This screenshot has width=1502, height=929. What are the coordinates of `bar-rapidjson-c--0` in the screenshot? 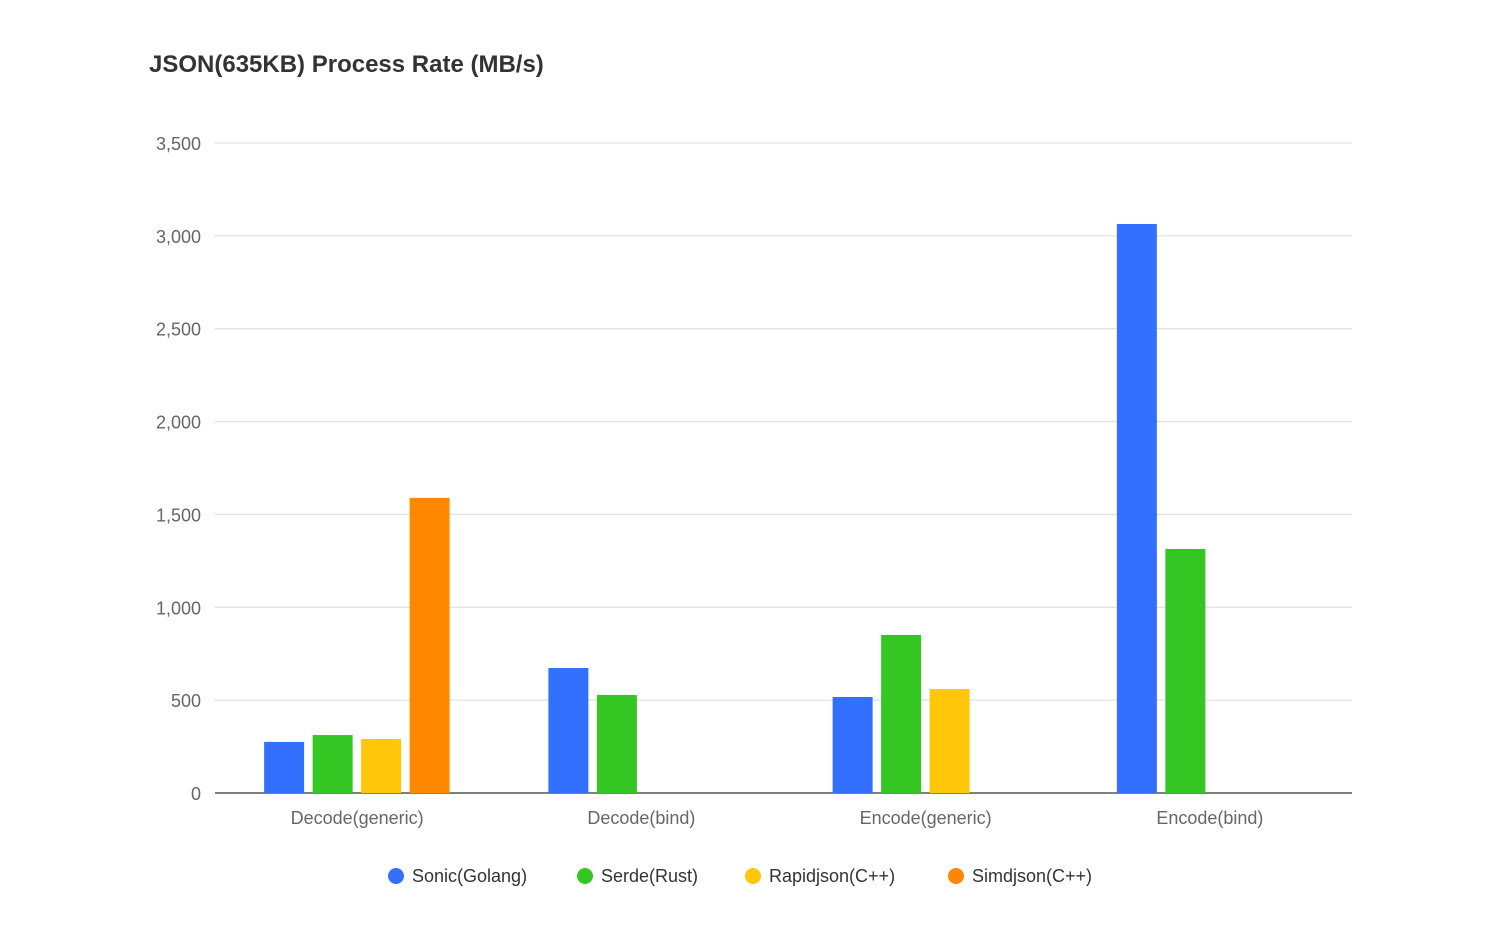 It's located at (381, 765).